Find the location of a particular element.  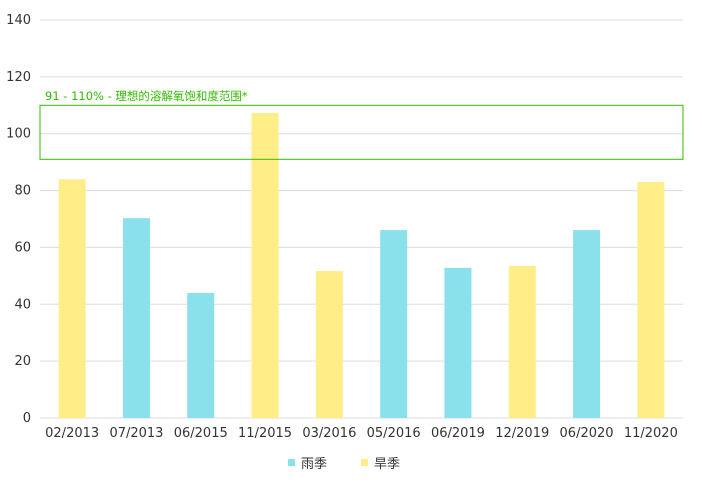

y-tick-label: 0 is located at coordinates (27, 418).